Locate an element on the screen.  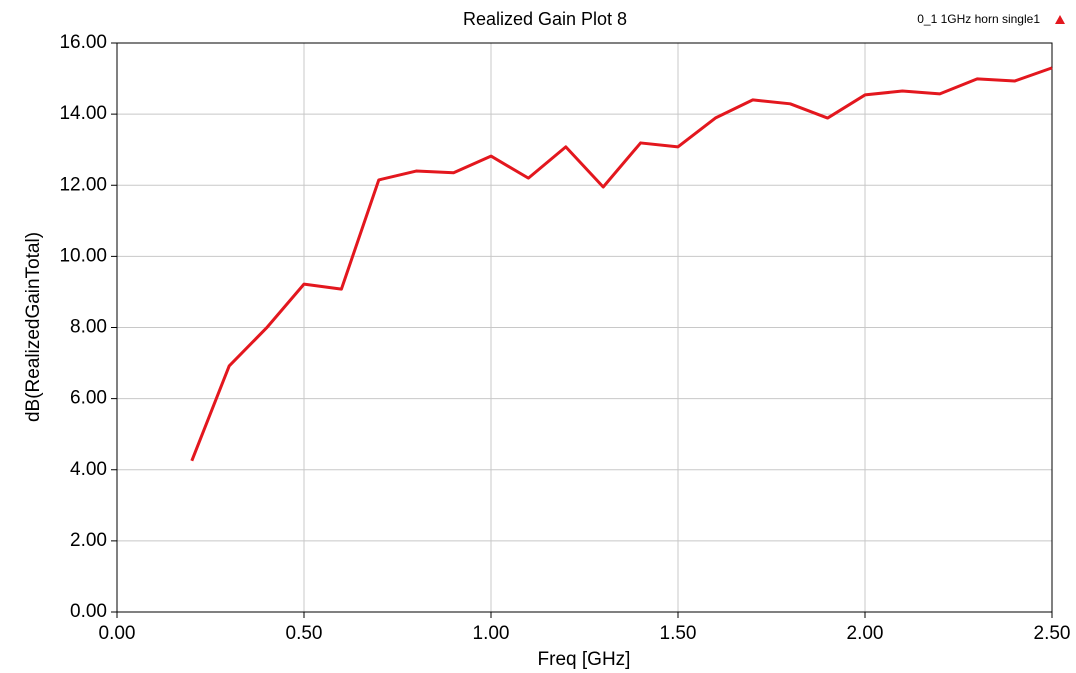
x-tick-label: 1.00 is located at coordinates (491, 633).